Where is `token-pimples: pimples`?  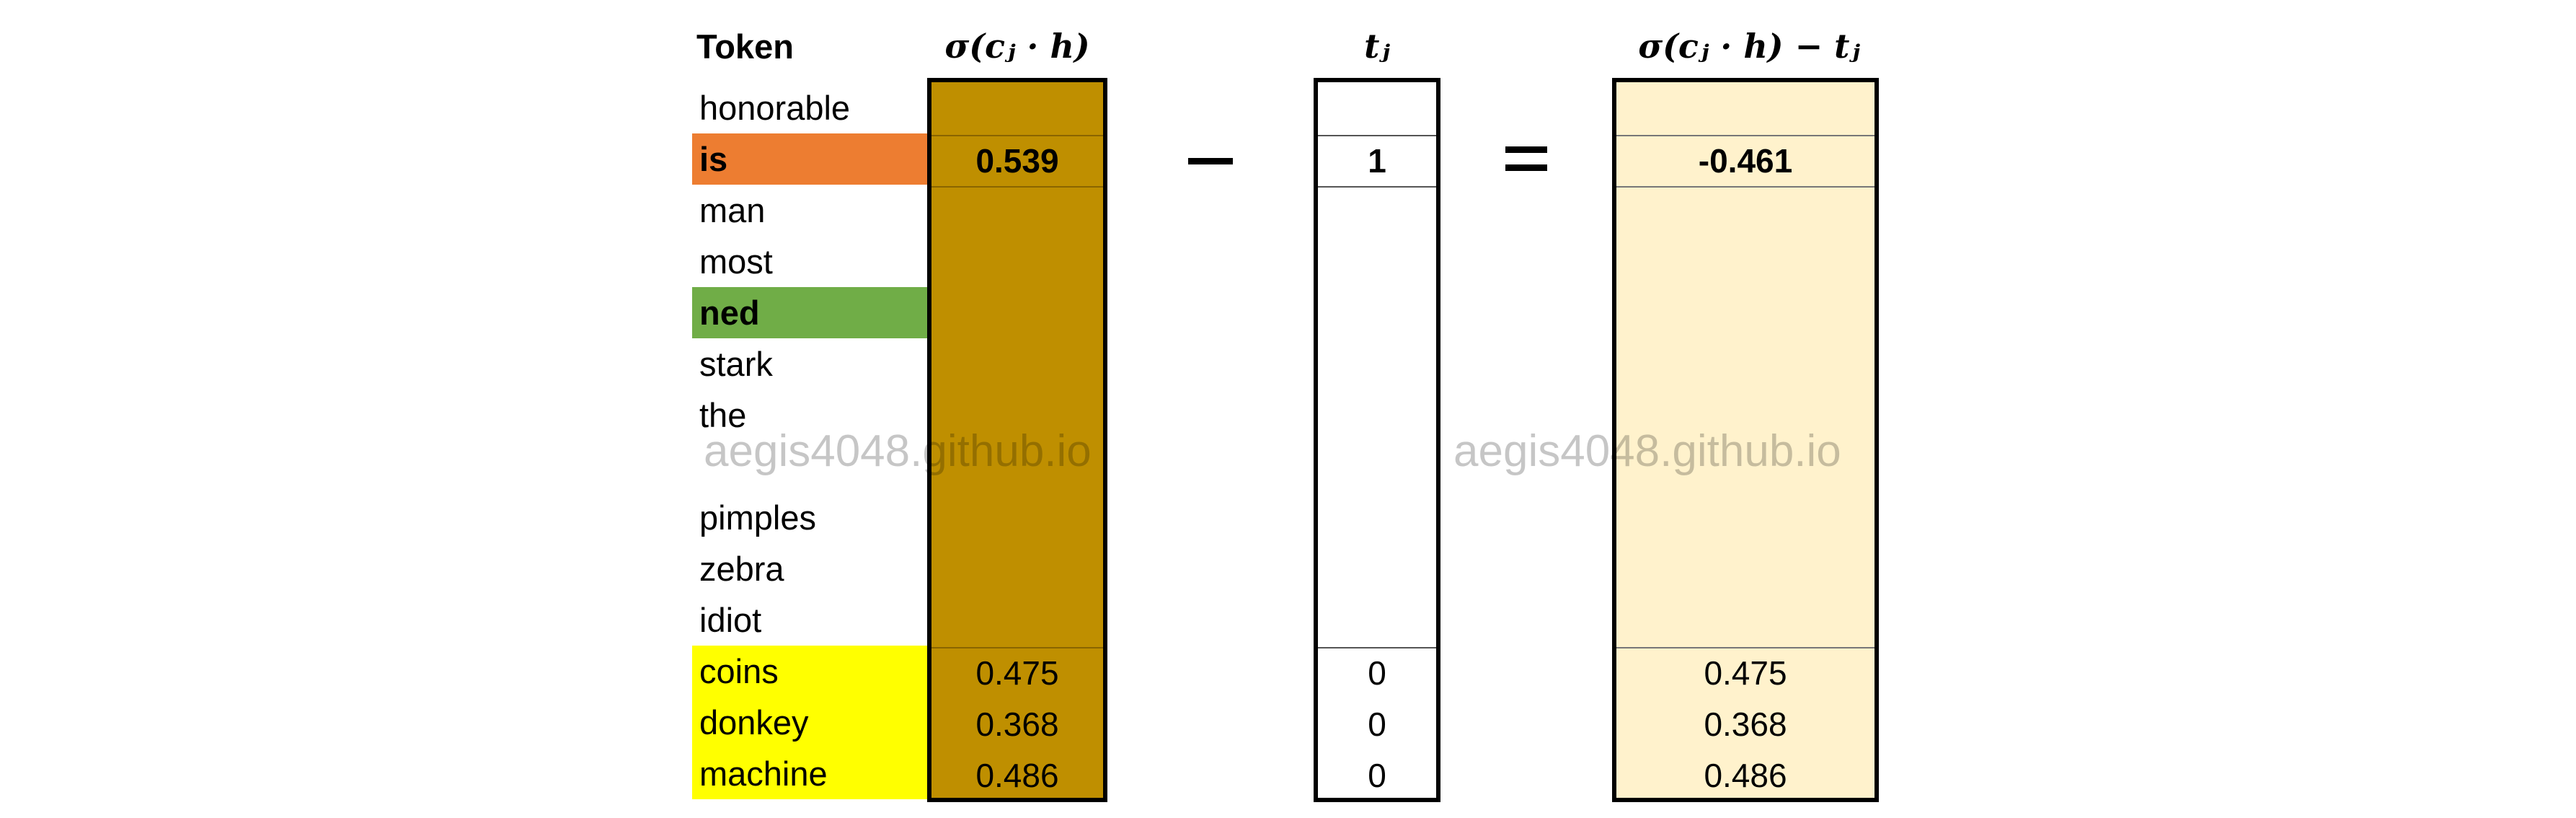
token-pimples: pimples is located at coordinates (757, 517).